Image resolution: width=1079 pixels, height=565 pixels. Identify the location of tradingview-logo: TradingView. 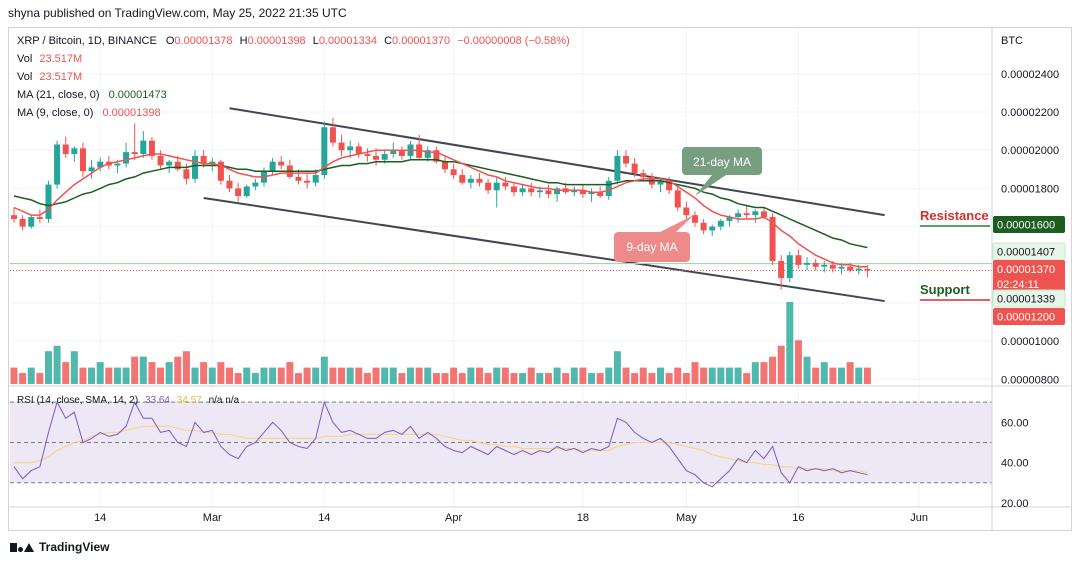
(59, 547).